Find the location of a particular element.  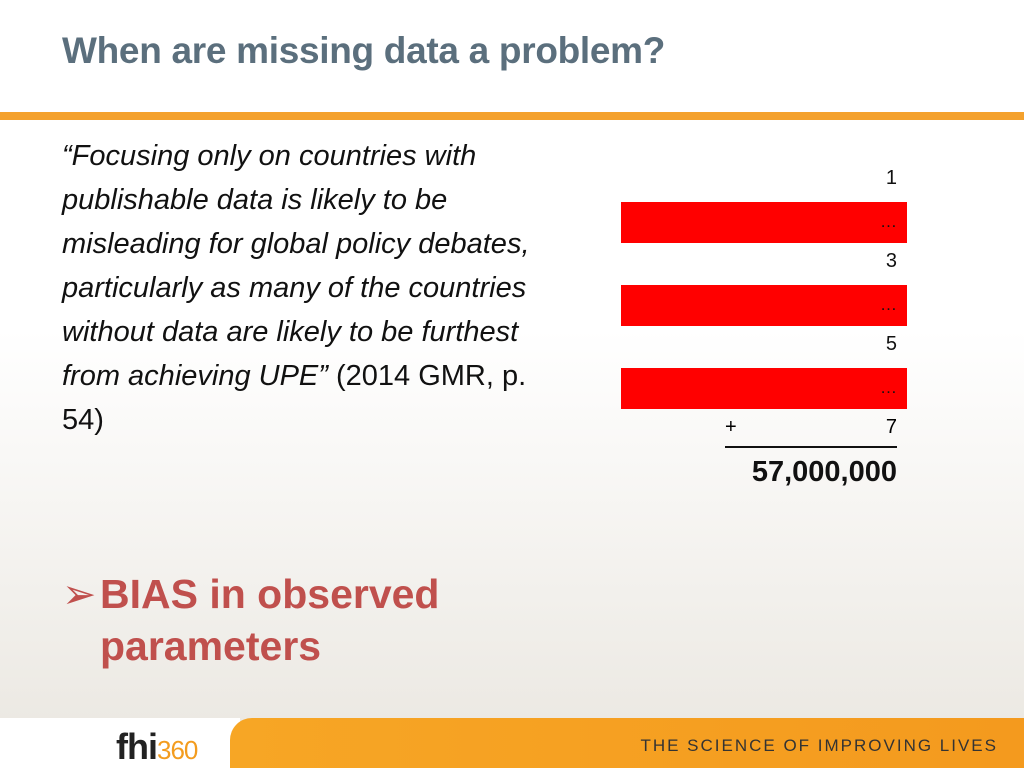

bias-bullet: ➢BIAS in observed parameters is located at coordinates (292, 620).